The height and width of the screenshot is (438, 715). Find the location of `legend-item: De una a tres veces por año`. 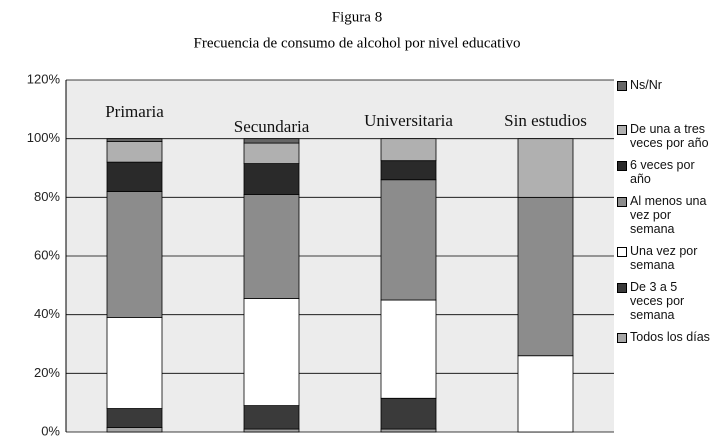

legend-item: De una a tres veces por año is located at coordinates (665, 136).